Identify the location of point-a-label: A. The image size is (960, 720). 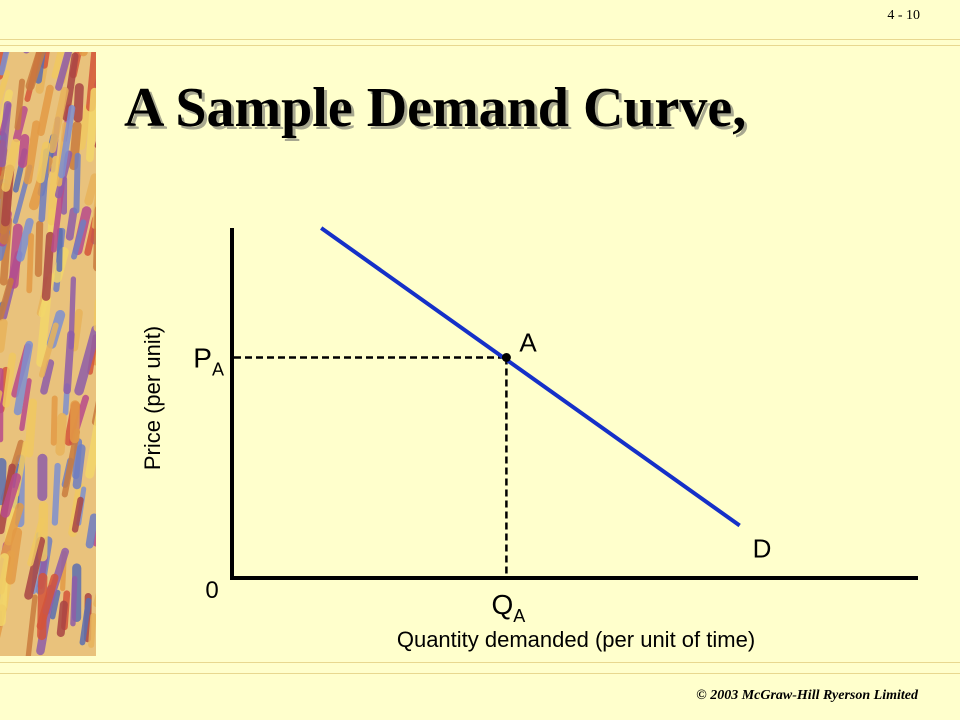
(528, 343).